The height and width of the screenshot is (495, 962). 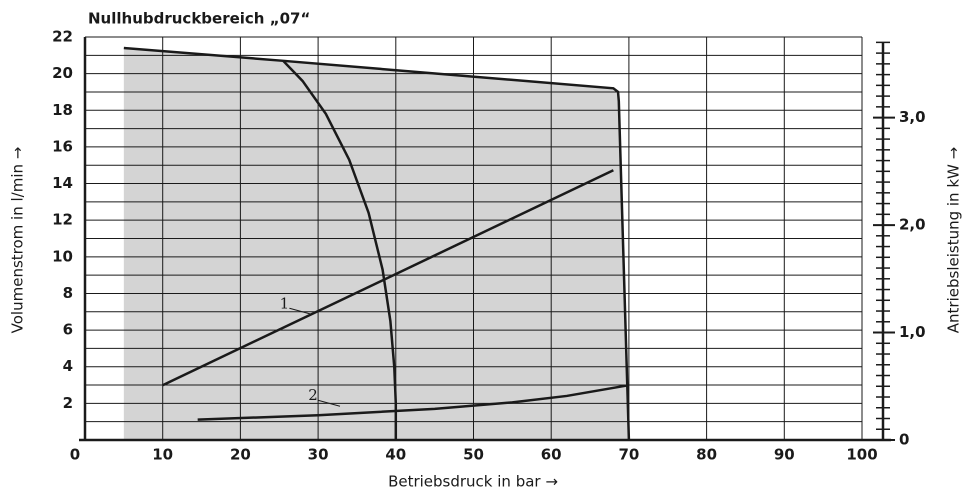 I want to click on x-tick-label: 20, so click(x=240, y=455).